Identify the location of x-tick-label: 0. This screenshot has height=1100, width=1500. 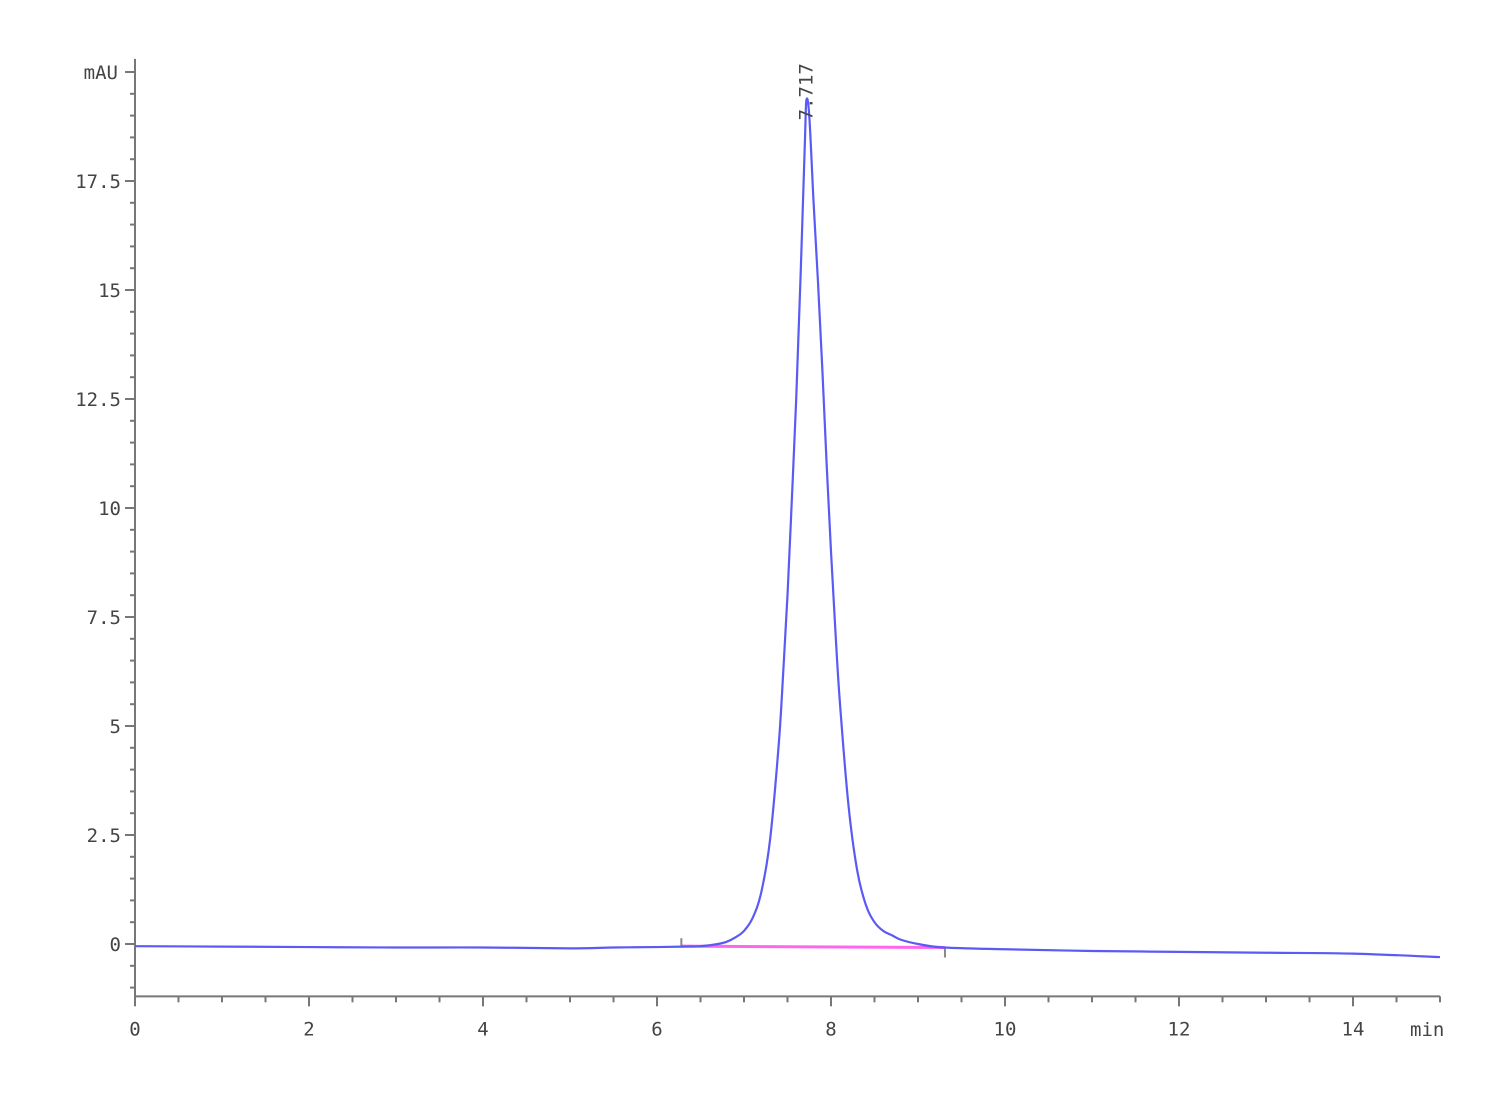
(134, 1029).